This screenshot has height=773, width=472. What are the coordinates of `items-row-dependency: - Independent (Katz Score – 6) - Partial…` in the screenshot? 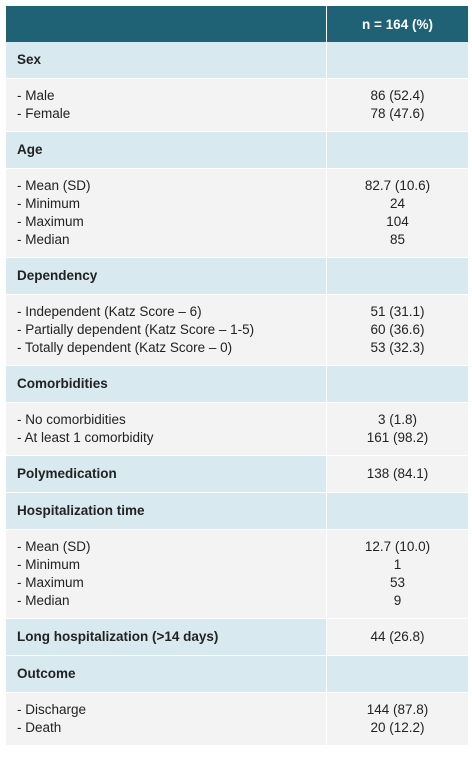 It's located at (237, 330).